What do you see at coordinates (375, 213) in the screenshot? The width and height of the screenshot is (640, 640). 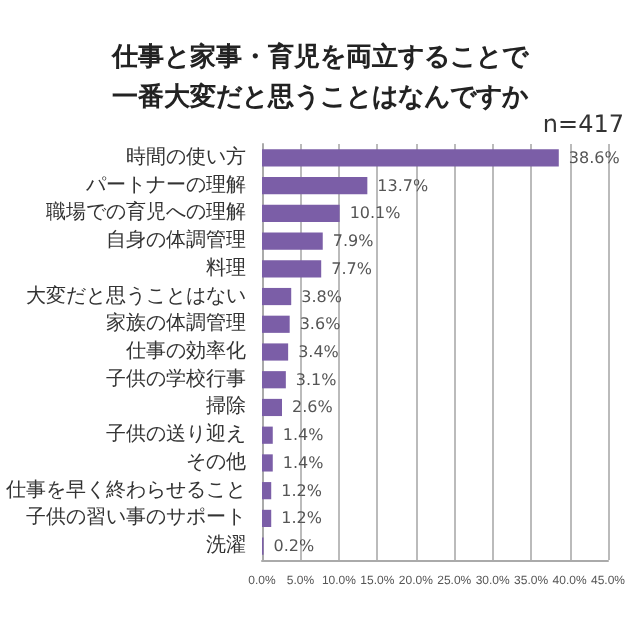 I see `data-label: 10.1%` at bounding box center [375, 213].